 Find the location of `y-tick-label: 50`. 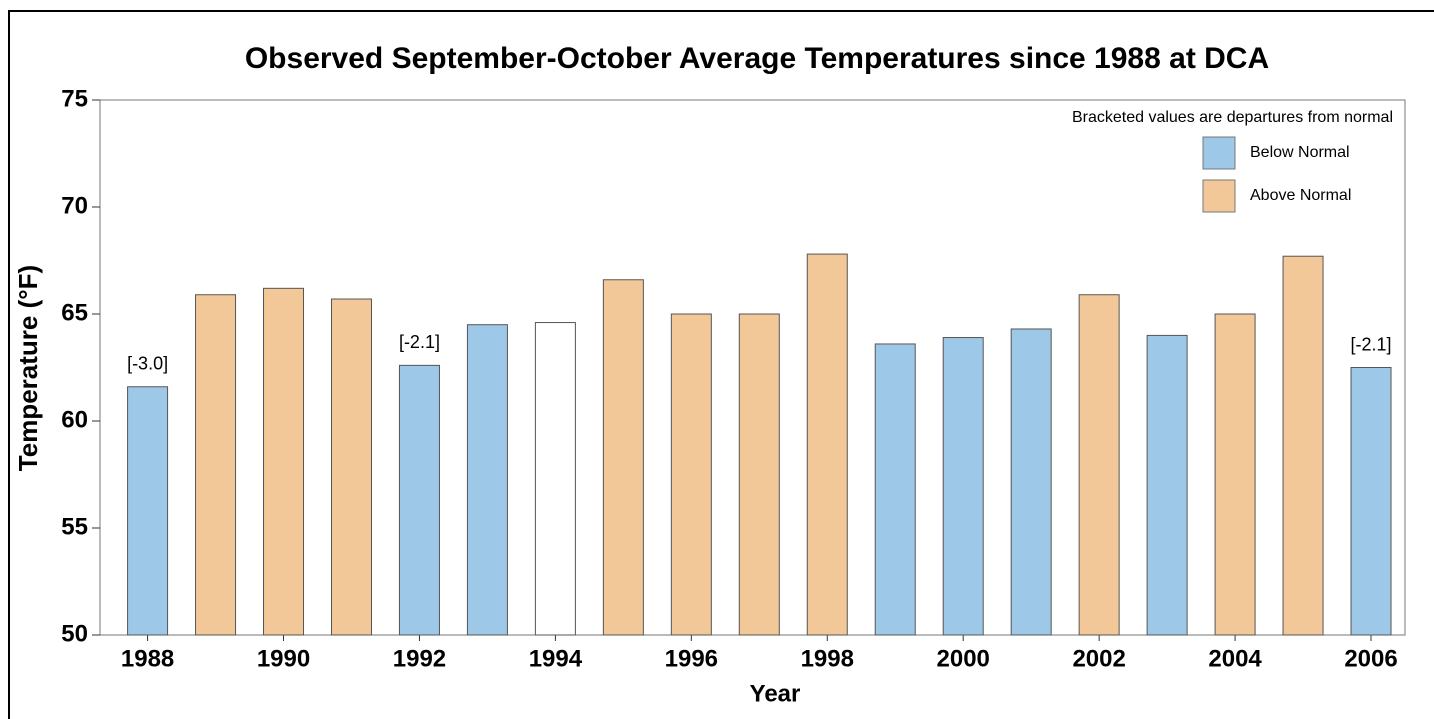

y-tick-label: 50 is located at coordinates (74, 633).